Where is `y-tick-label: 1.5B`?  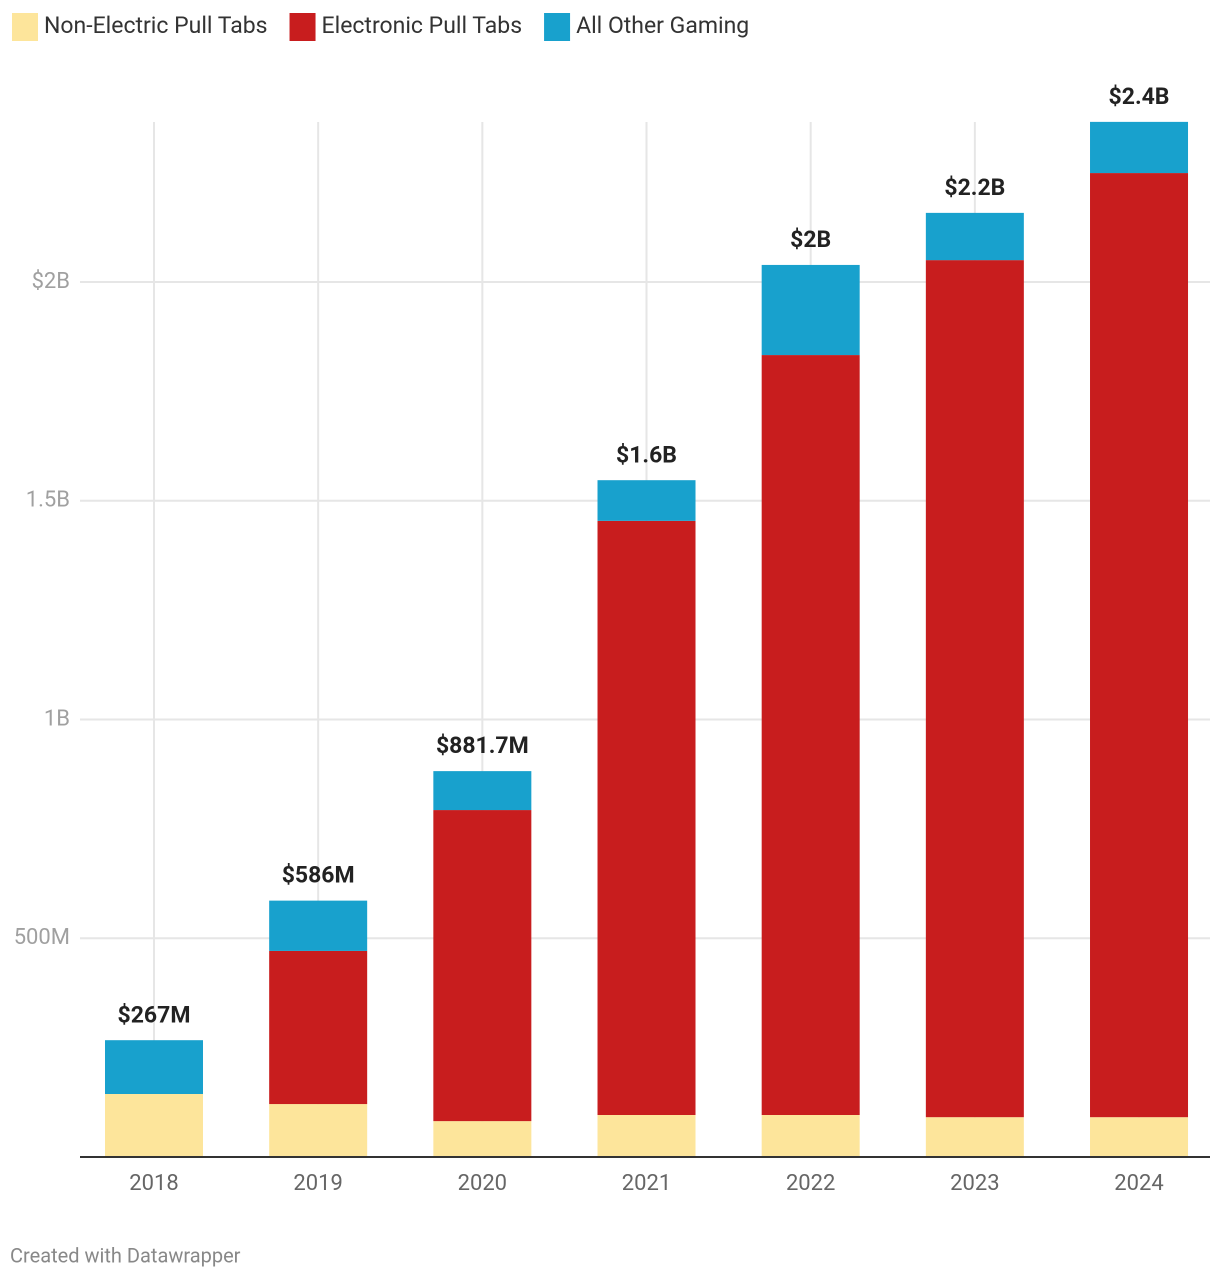 y-tick-label: 1.5B is located at coordinates (48, 500).